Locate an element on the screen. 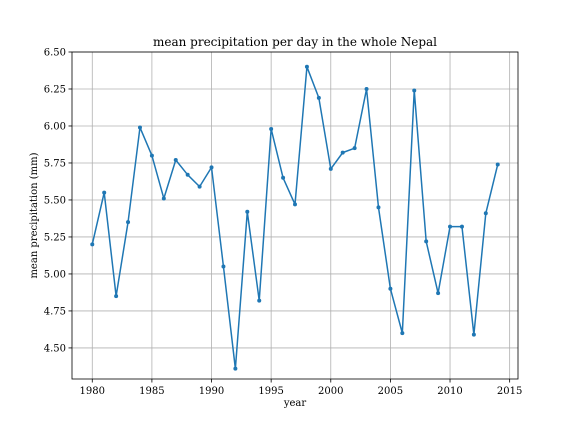 This screenshot has height=432, width=576. y-tick-label: 5.50 is located at coordinates (55, 200).